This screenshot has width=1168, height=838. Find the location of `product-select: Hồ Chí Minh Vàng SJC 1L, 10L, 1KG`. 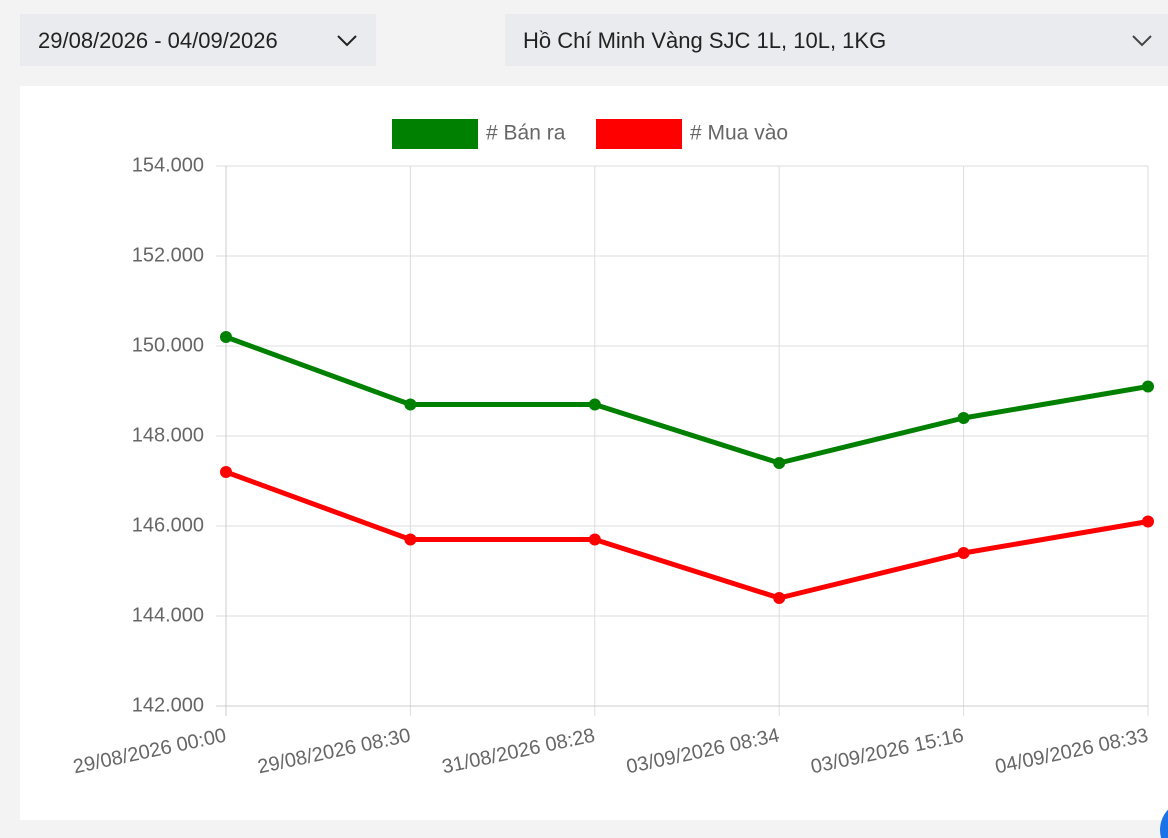

product-select: Hồ Chí Minh Vàng SJC 1L, 10L, 1KG is located at coordinates (836, 40).